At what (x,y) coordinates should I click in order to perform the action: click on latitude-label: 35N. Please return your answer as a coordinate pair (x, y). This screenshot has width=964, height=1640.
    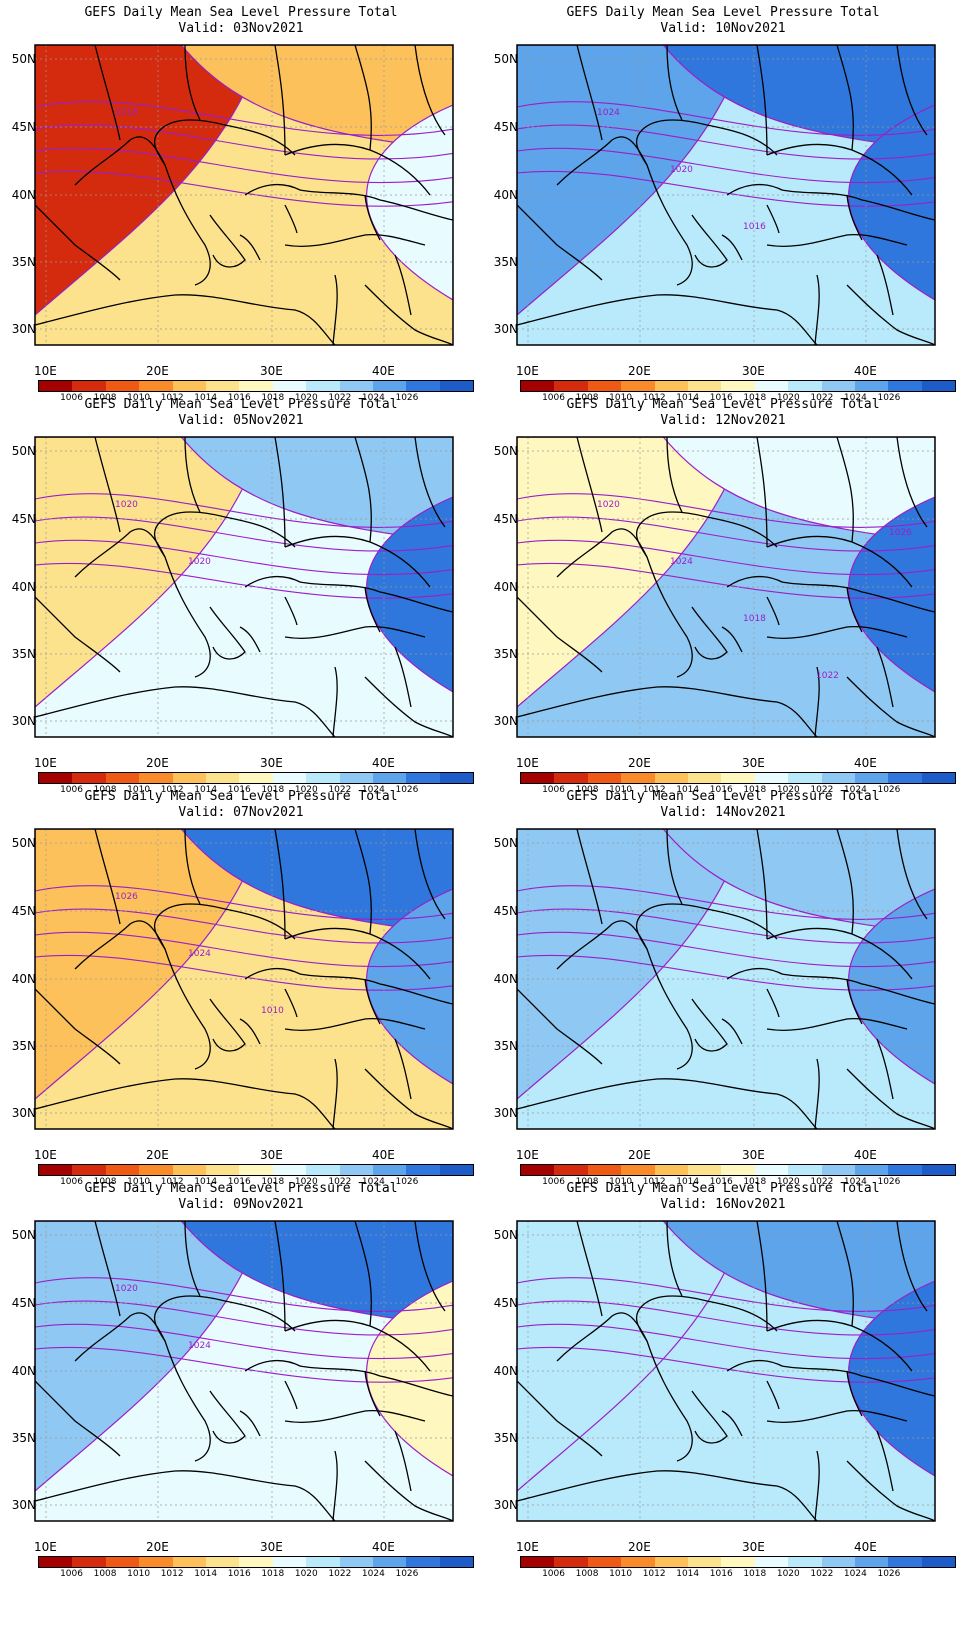
    Looking at the image, I should click on (505, 654).